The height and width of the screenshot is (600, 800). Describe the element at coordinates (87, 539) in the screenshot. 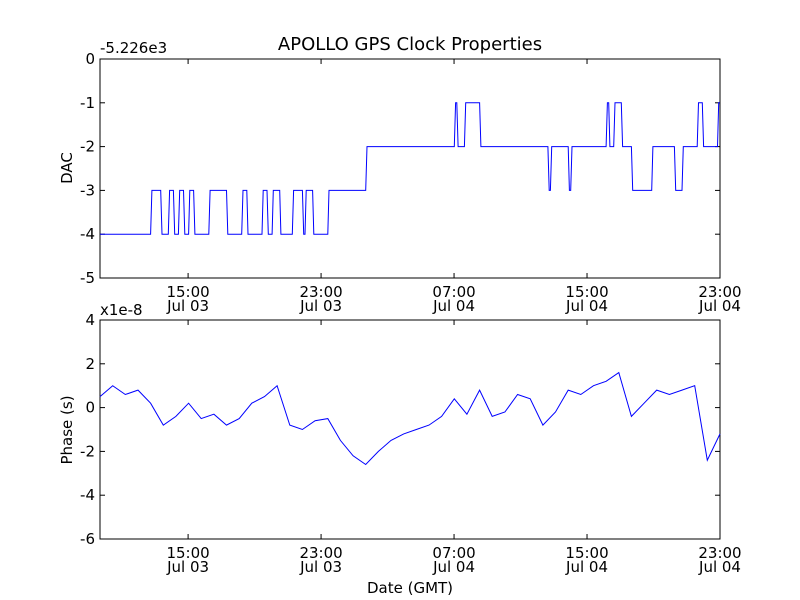

I see `phase-y-tick-label: -6` at that location.